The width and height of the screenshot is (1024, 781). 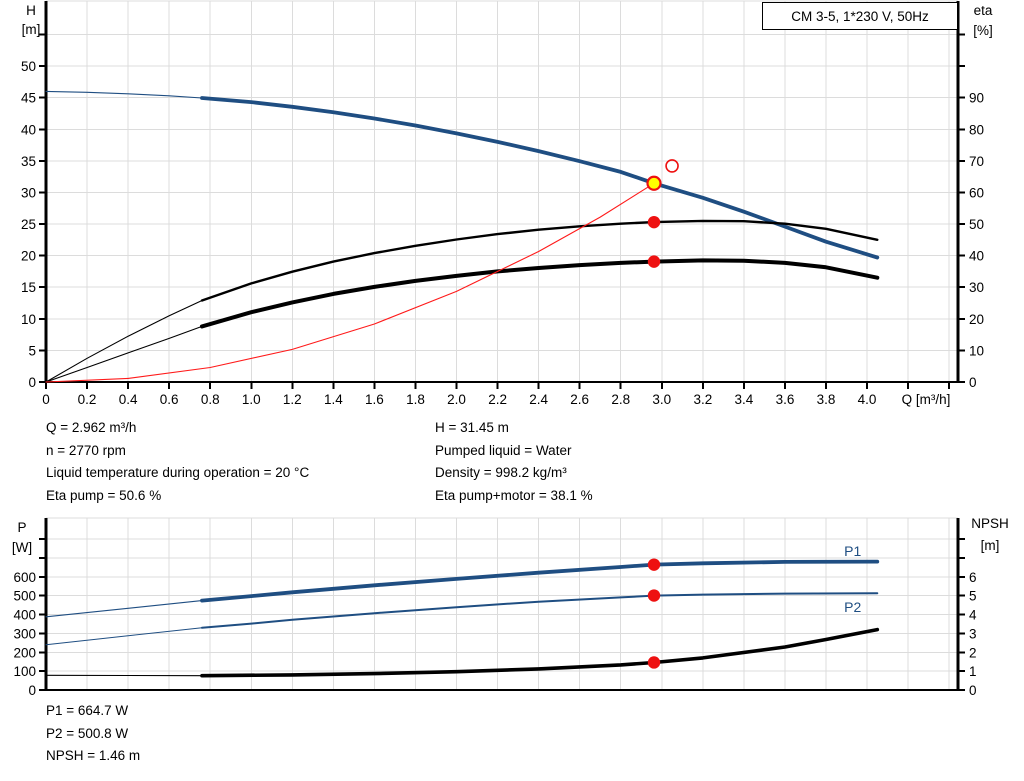 What do you see at coordinates (124, 609) in the screenshot?
I see `p1-curve-thin` at bounding box center [124, 609].